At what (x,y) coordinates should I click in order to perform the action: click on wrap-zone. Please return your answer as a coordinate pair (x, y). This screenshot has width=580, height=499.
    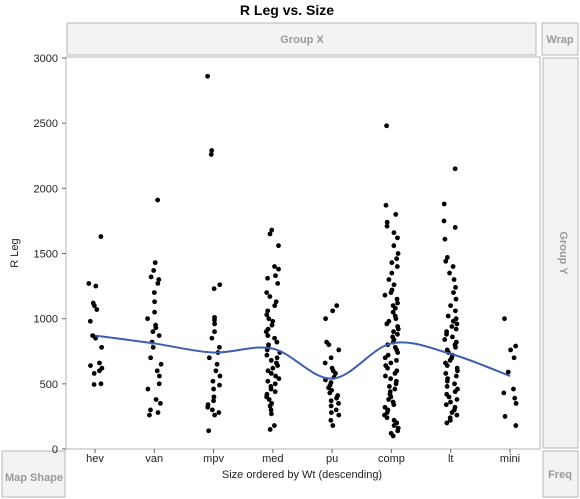
    Looking at the image, I should click on (560, 39).